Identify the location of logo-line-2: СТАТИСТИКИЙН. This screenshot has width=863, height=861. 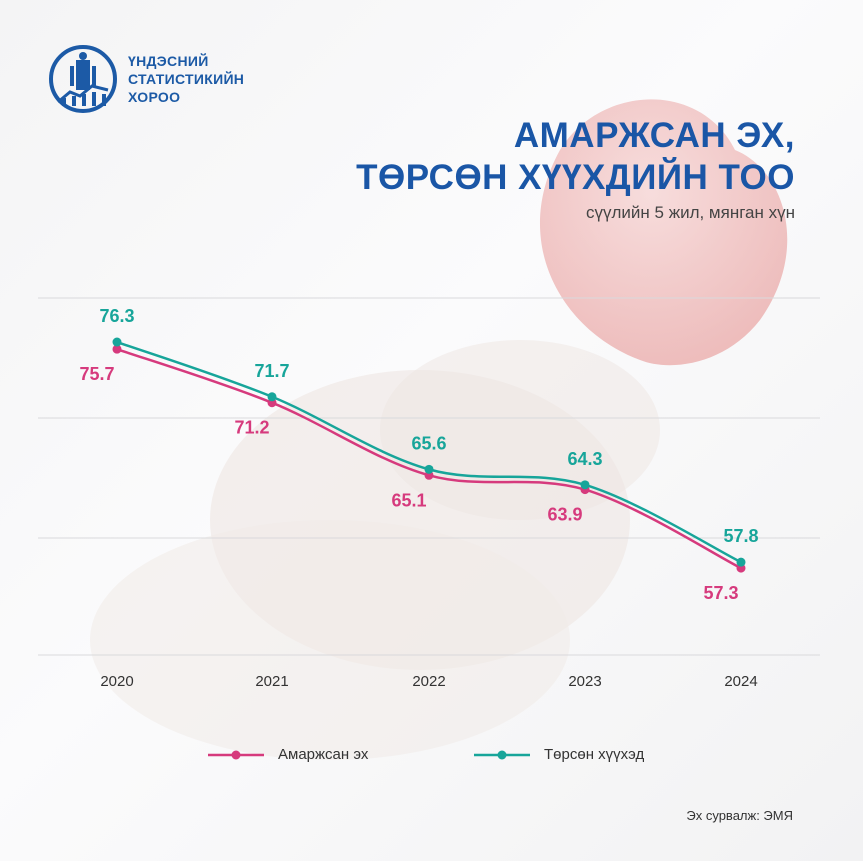
(186, 79).